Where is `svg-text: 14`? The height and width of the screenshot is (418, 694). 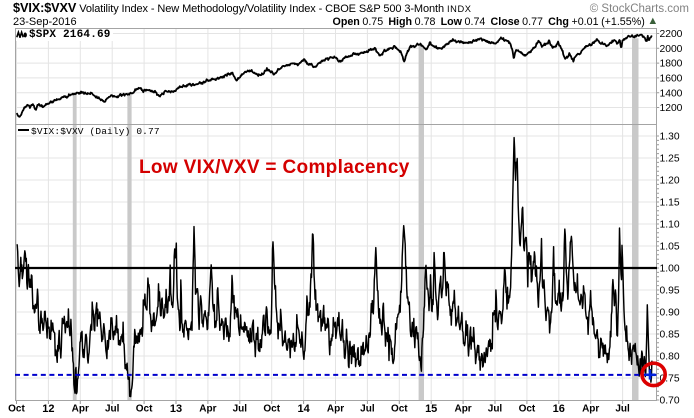 svg-text: 14 is located at coordinates (303, 409).